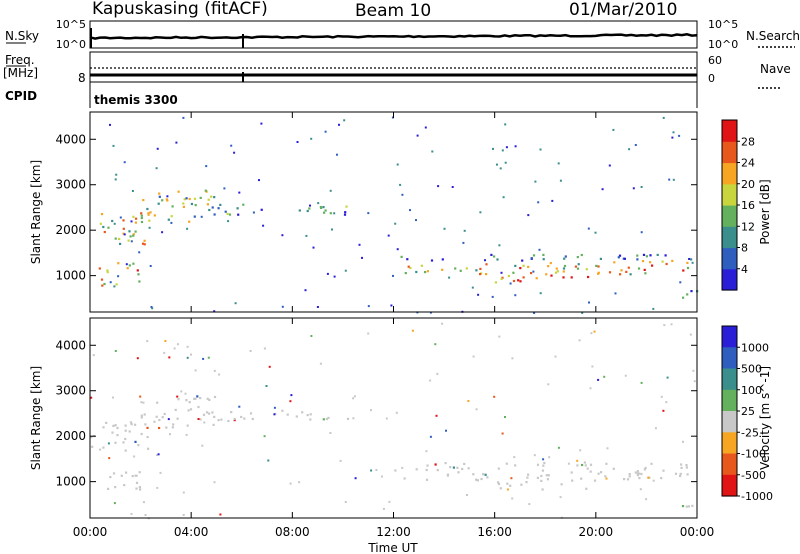  Describe the element at coordinates (393, 532) in the screenshot. I see `xtick-label: 12:00` at that location.